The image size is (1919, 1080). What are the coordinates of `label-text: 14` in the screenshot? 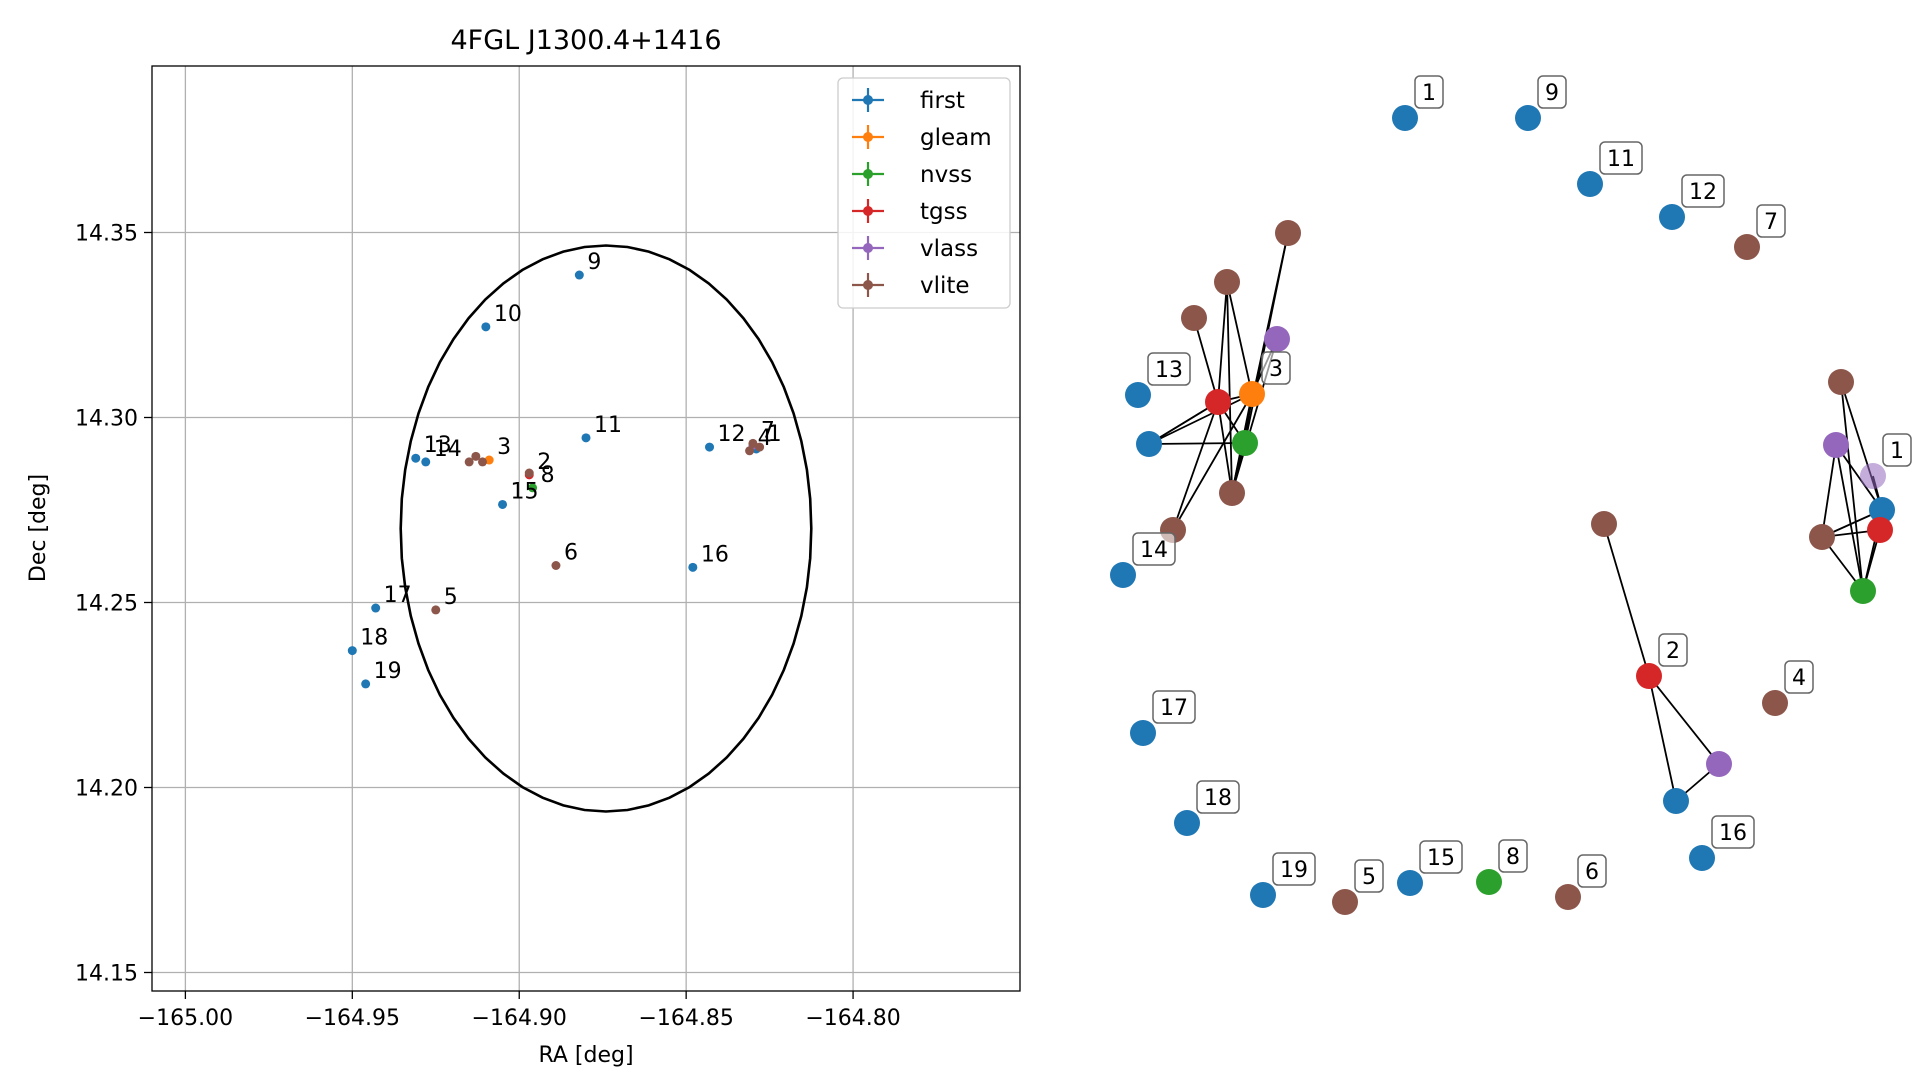 It's located at (1154, 550).